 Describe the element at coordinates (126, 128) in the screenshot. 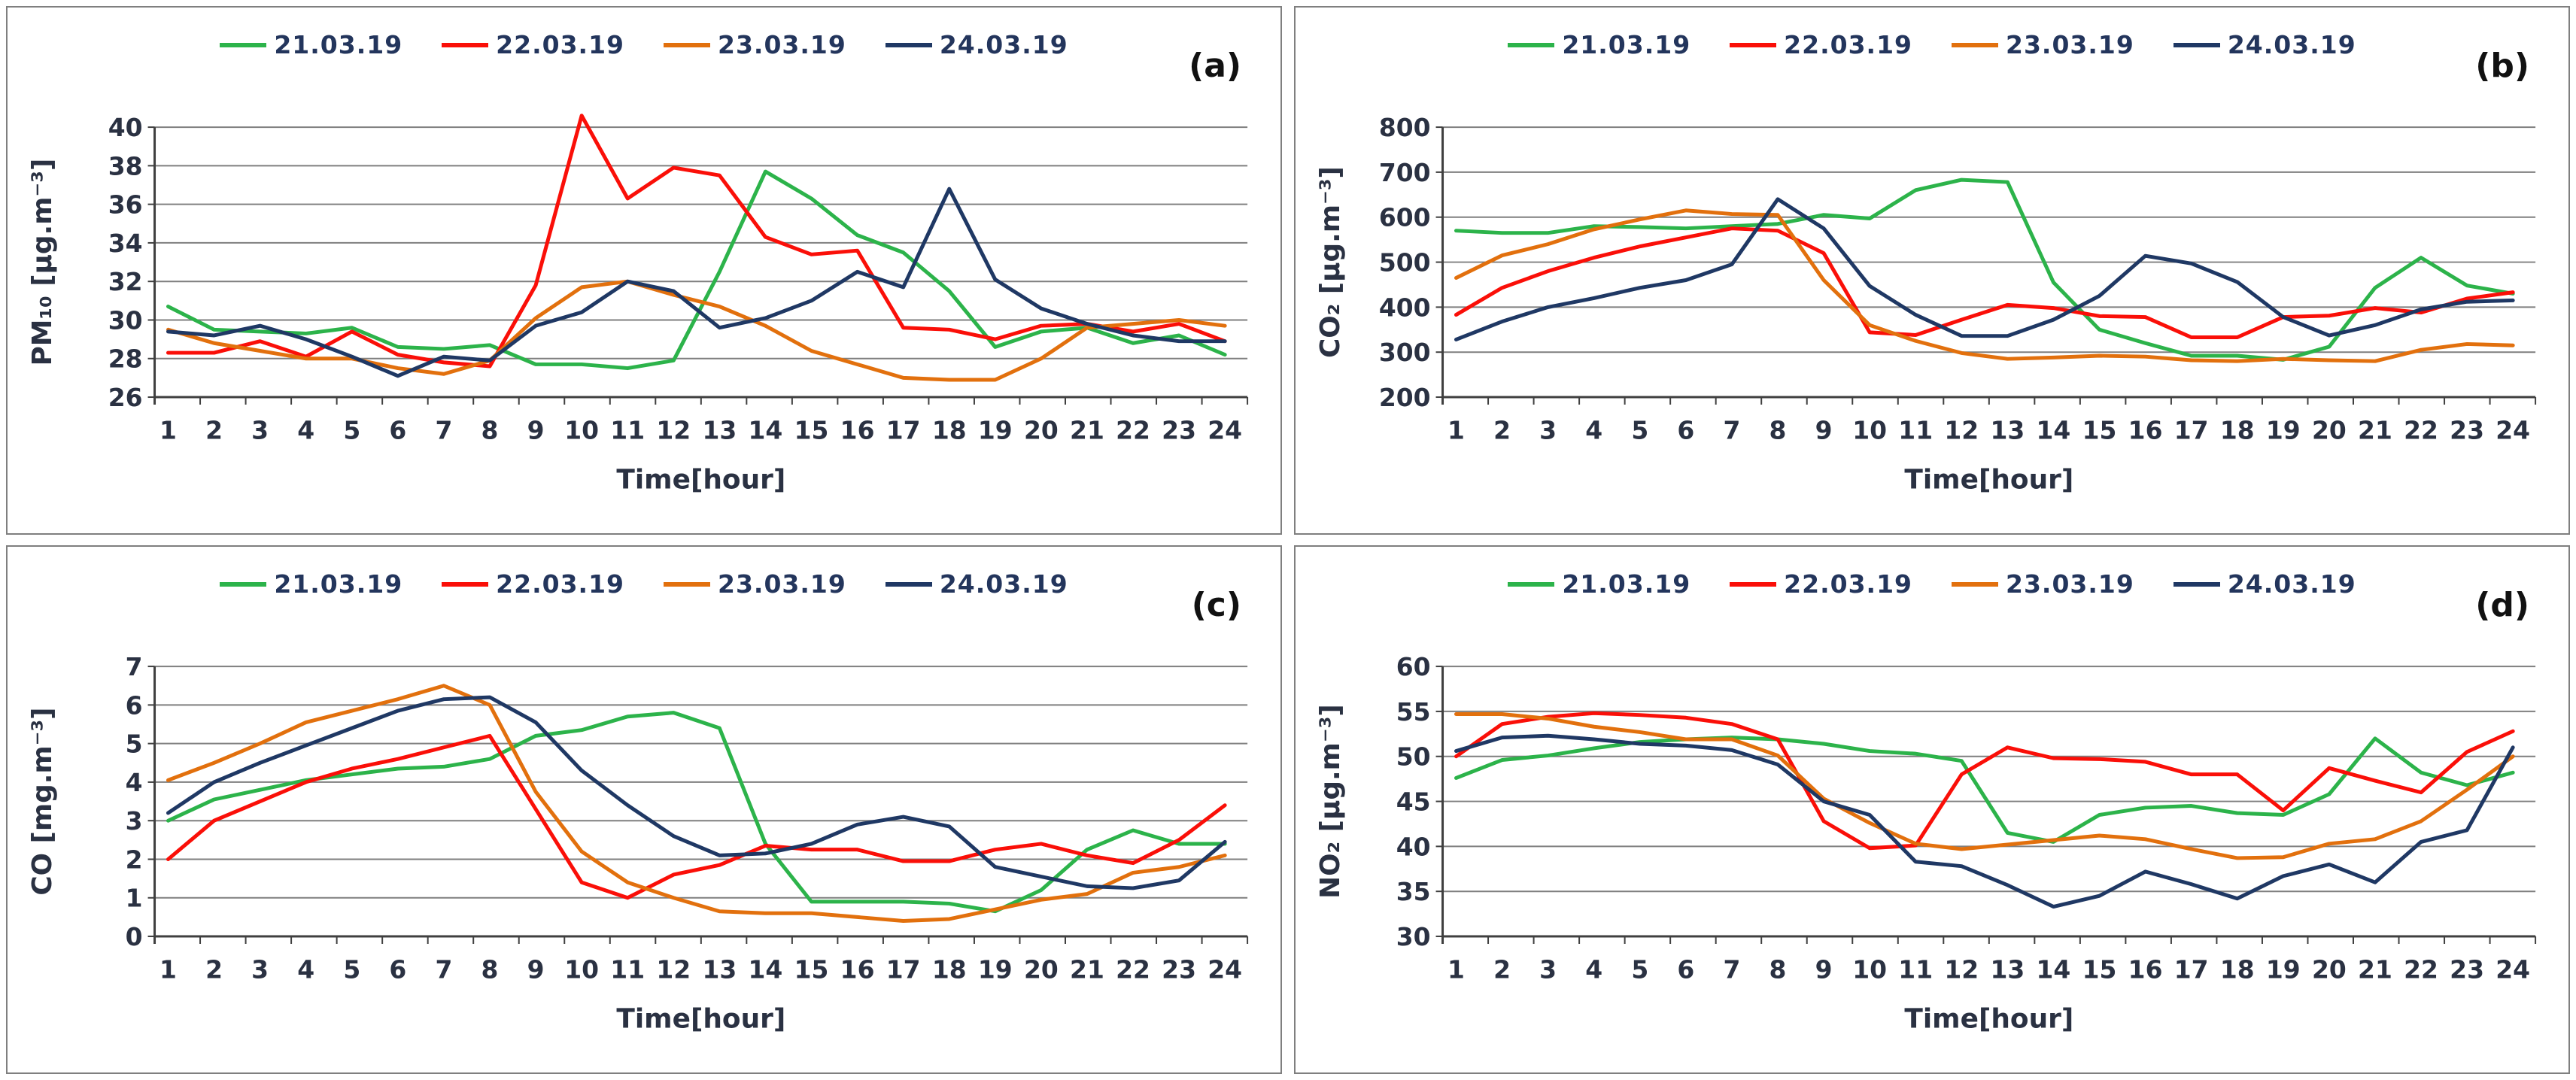

I see `y-tick-label: 40` at that location.